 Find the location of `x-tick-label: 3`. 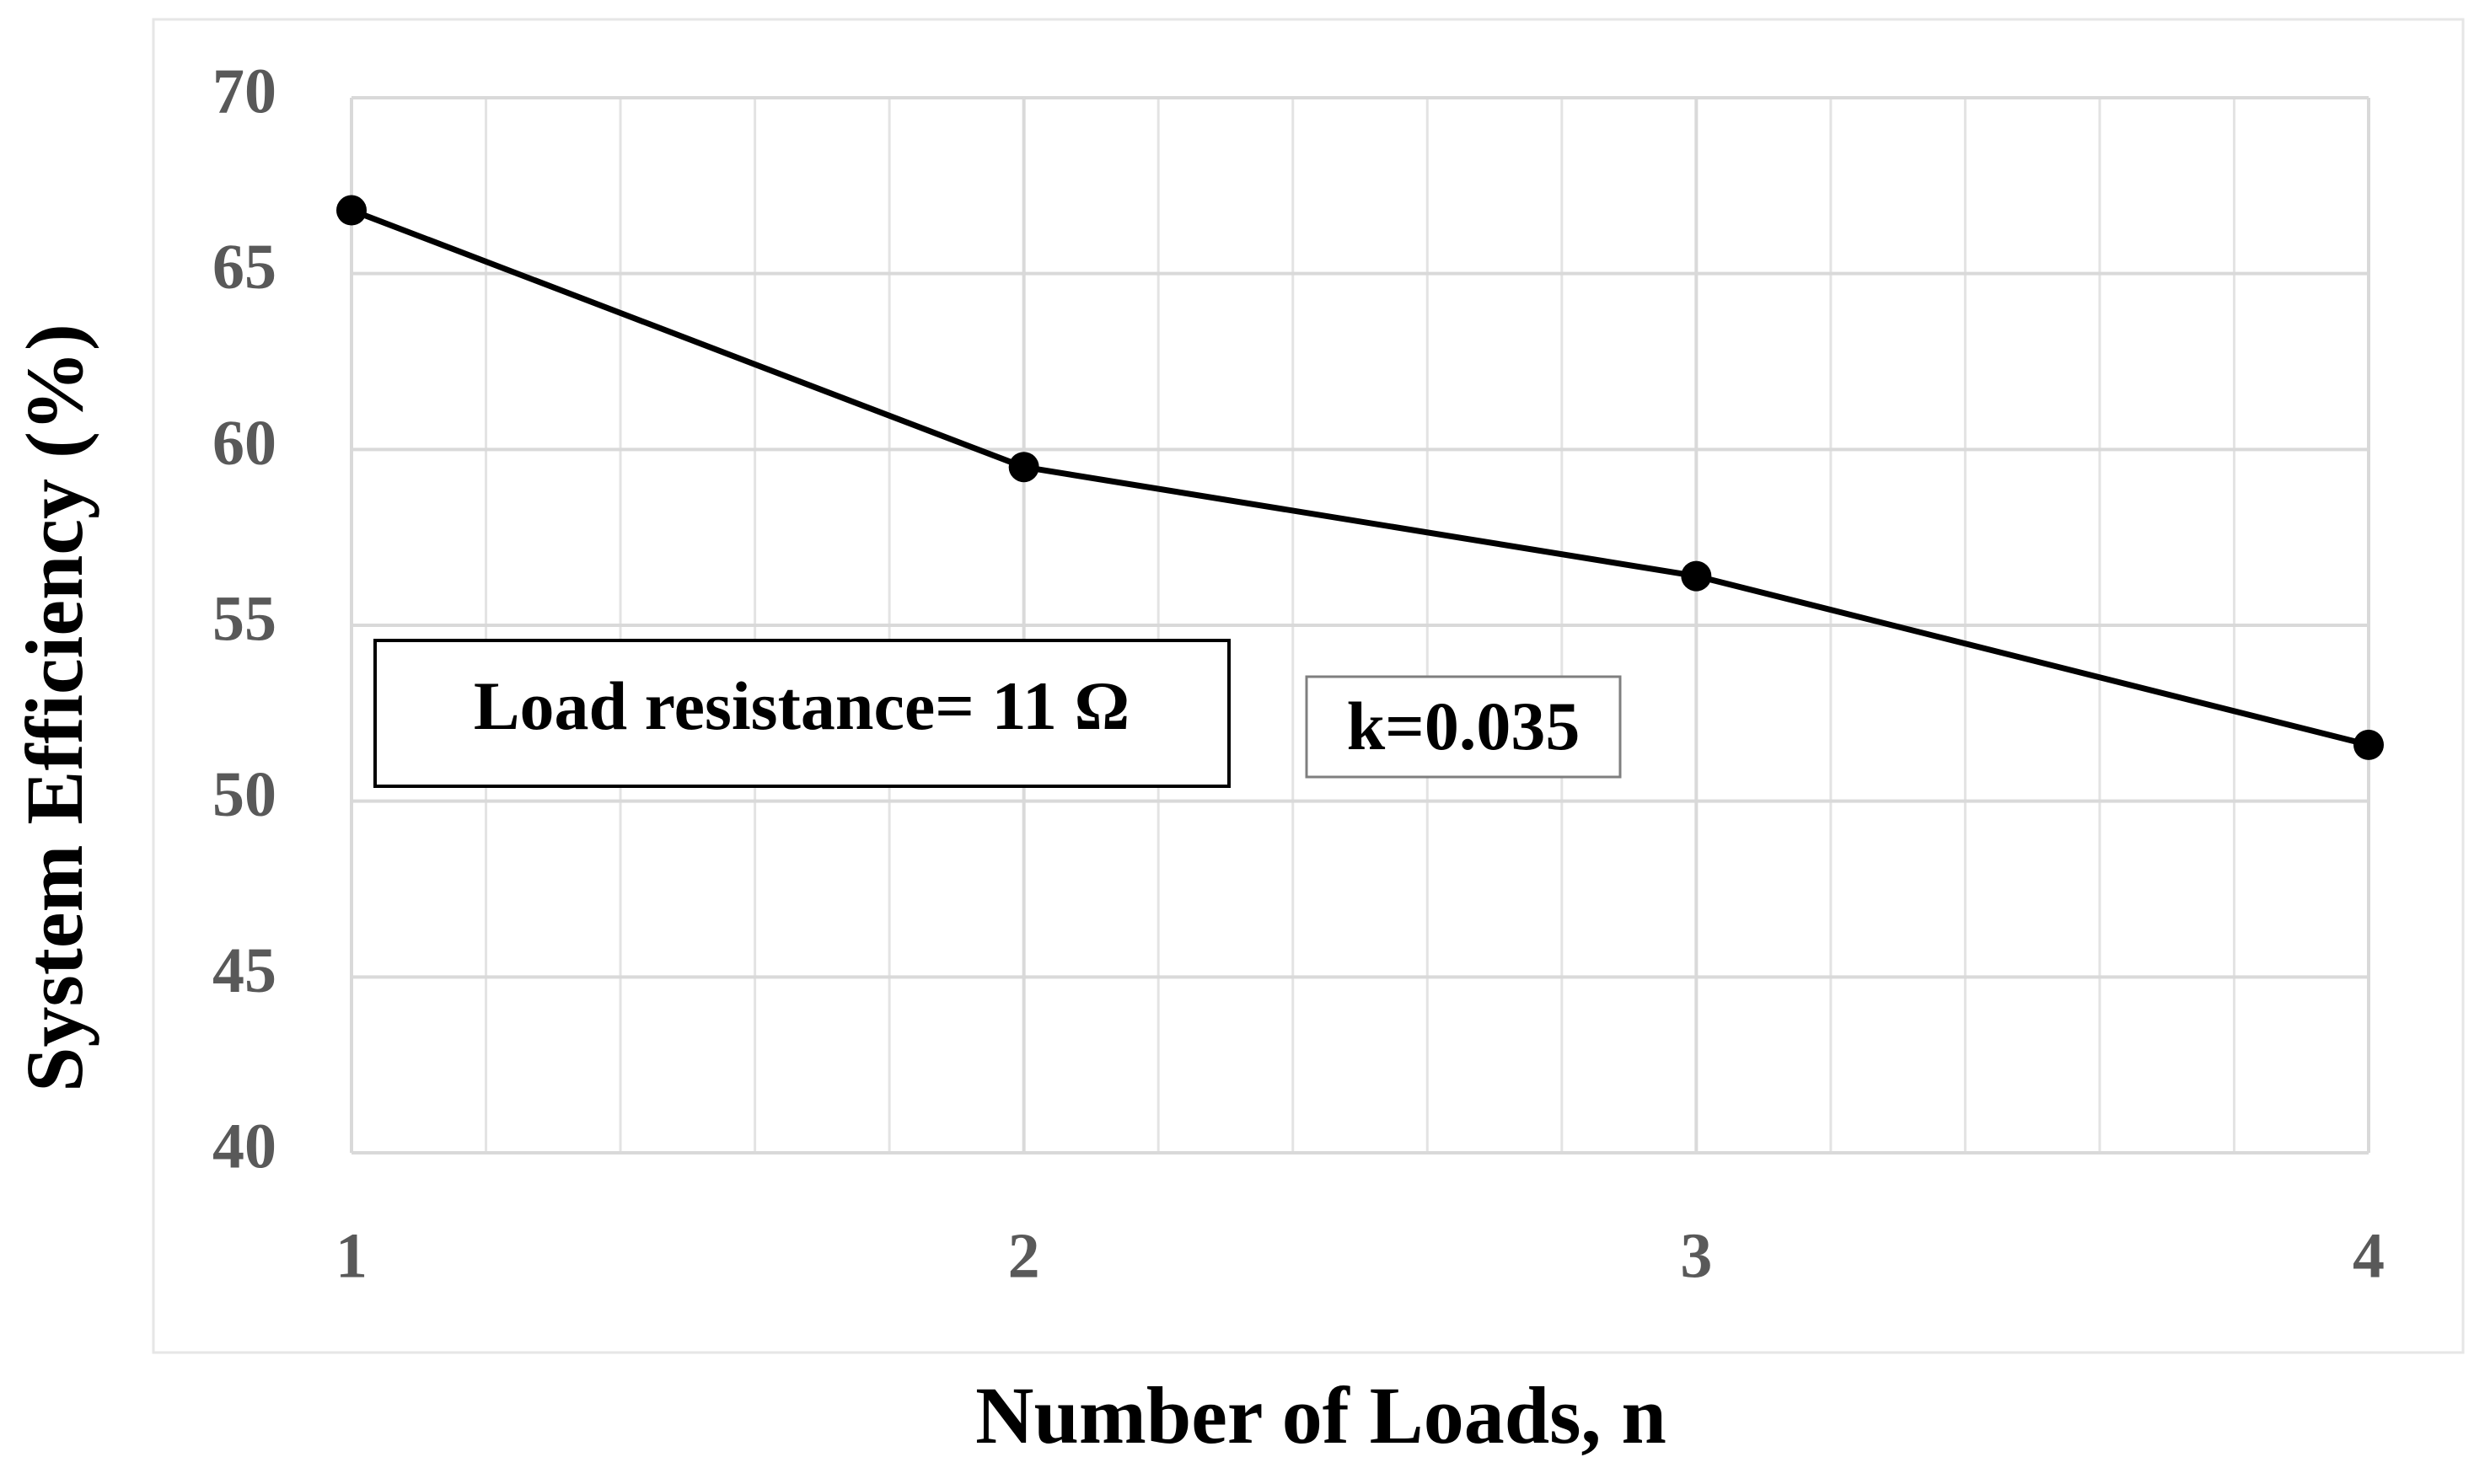

x-tick-label: 3 is located at coordinates (1696, 1255).